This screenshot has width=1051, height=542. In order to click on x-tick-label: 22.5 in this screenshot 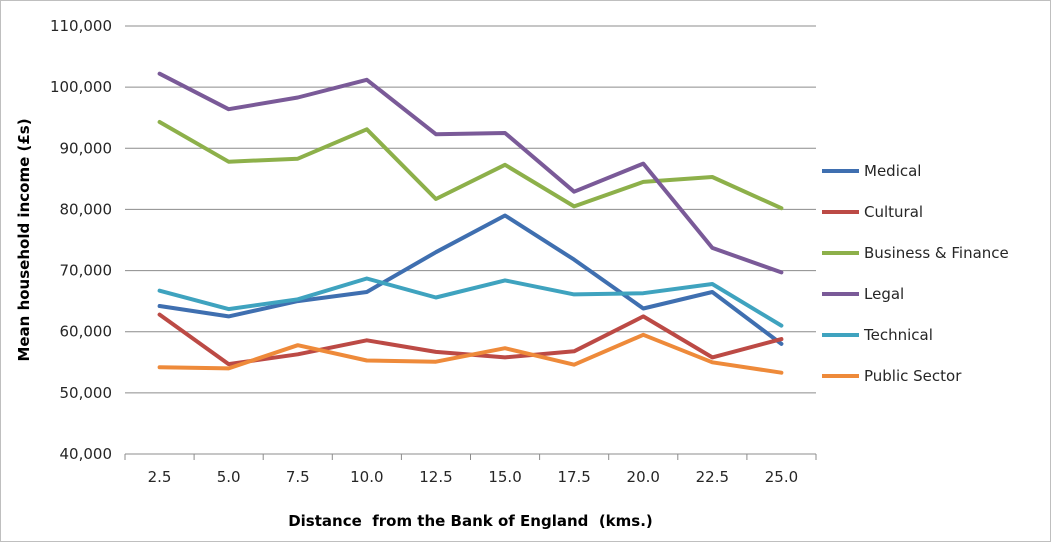, I will do `click(712, 477)`.